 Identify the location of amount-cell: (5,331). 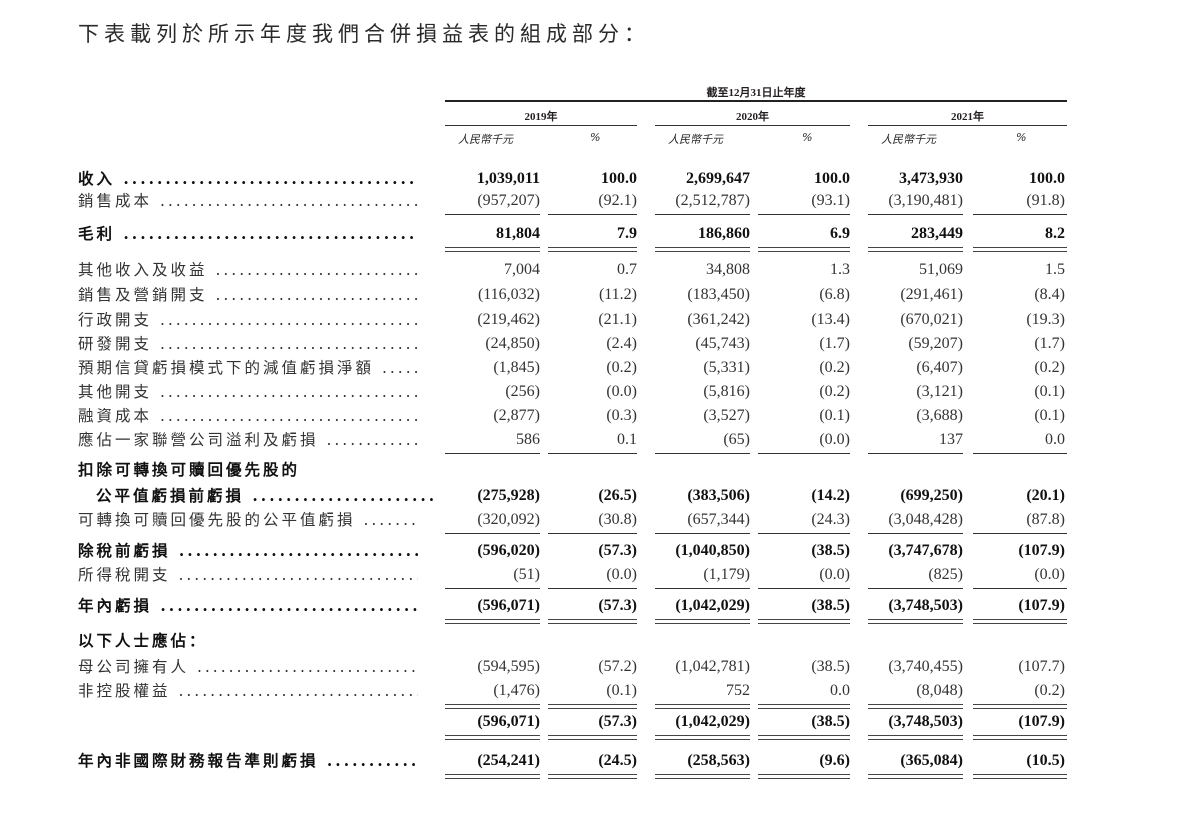
(726, 367).